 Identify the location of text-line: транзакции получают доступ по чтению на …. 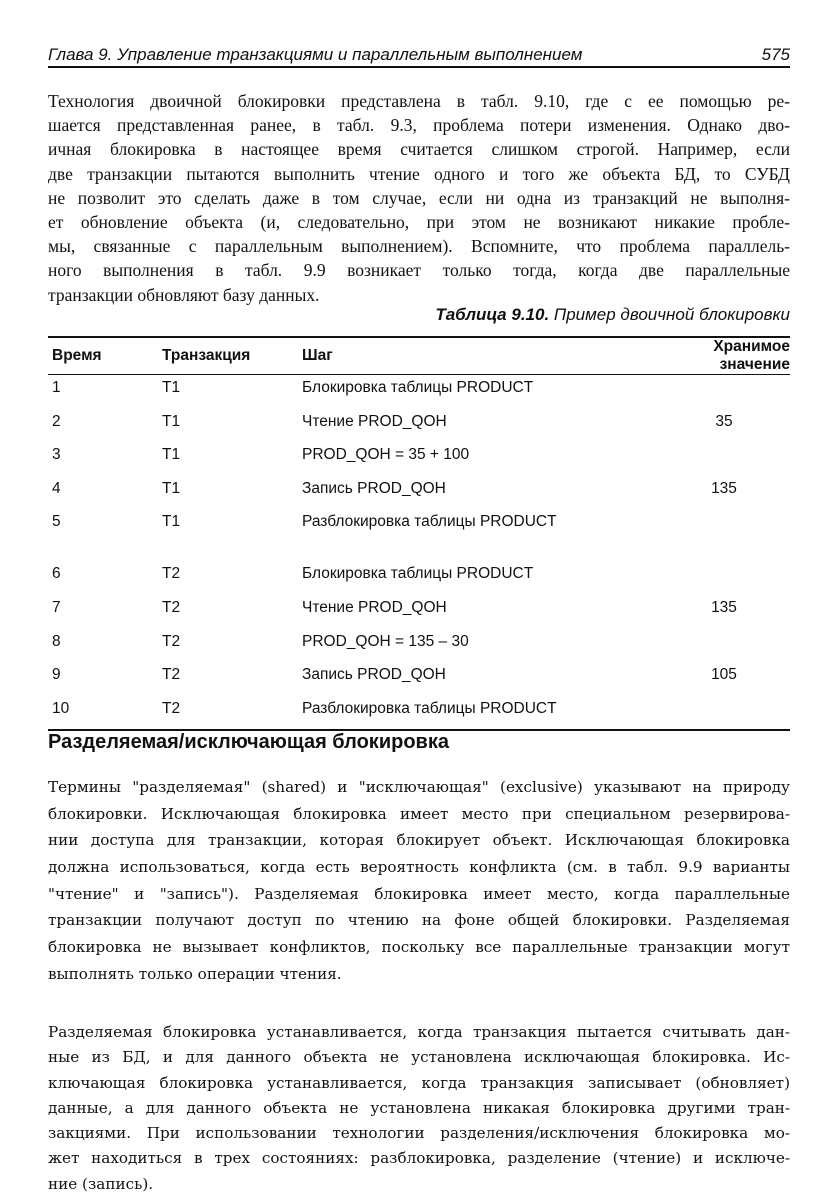
(419, 920).